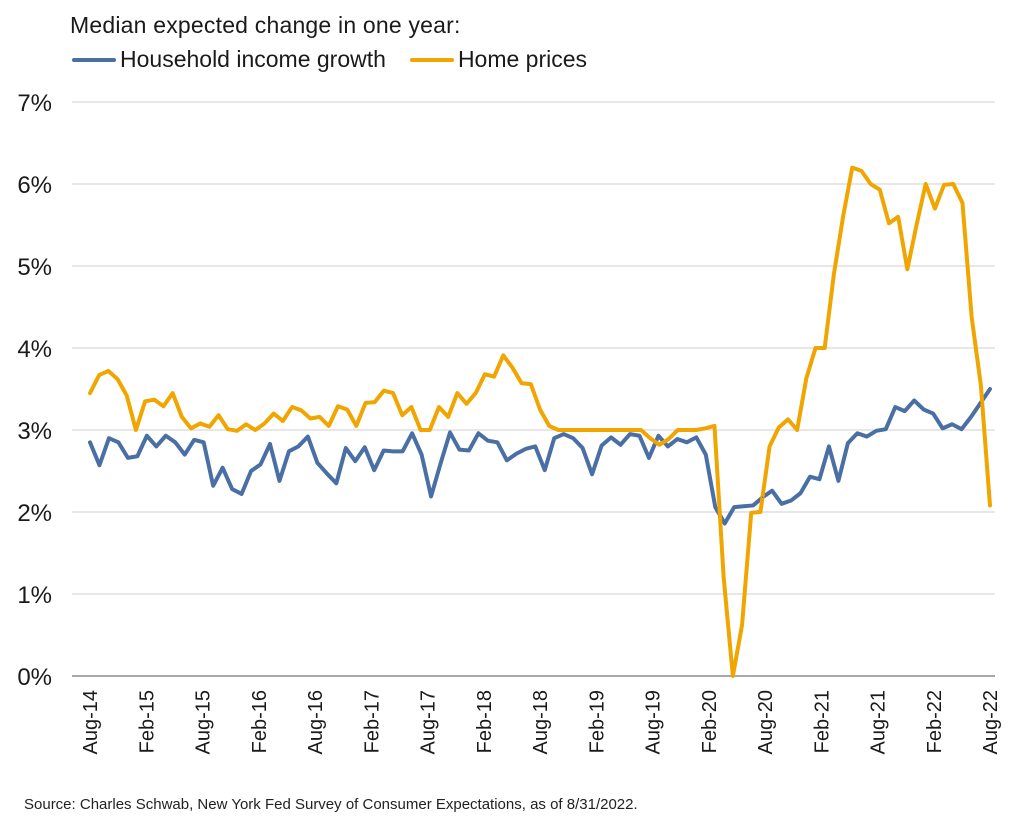 Image resolution: width=1020 pixels, height=816 pixels. Describe the element at coordinates (34, 677) in the screenshot. I see `y-tick-label: 0%` at that location.